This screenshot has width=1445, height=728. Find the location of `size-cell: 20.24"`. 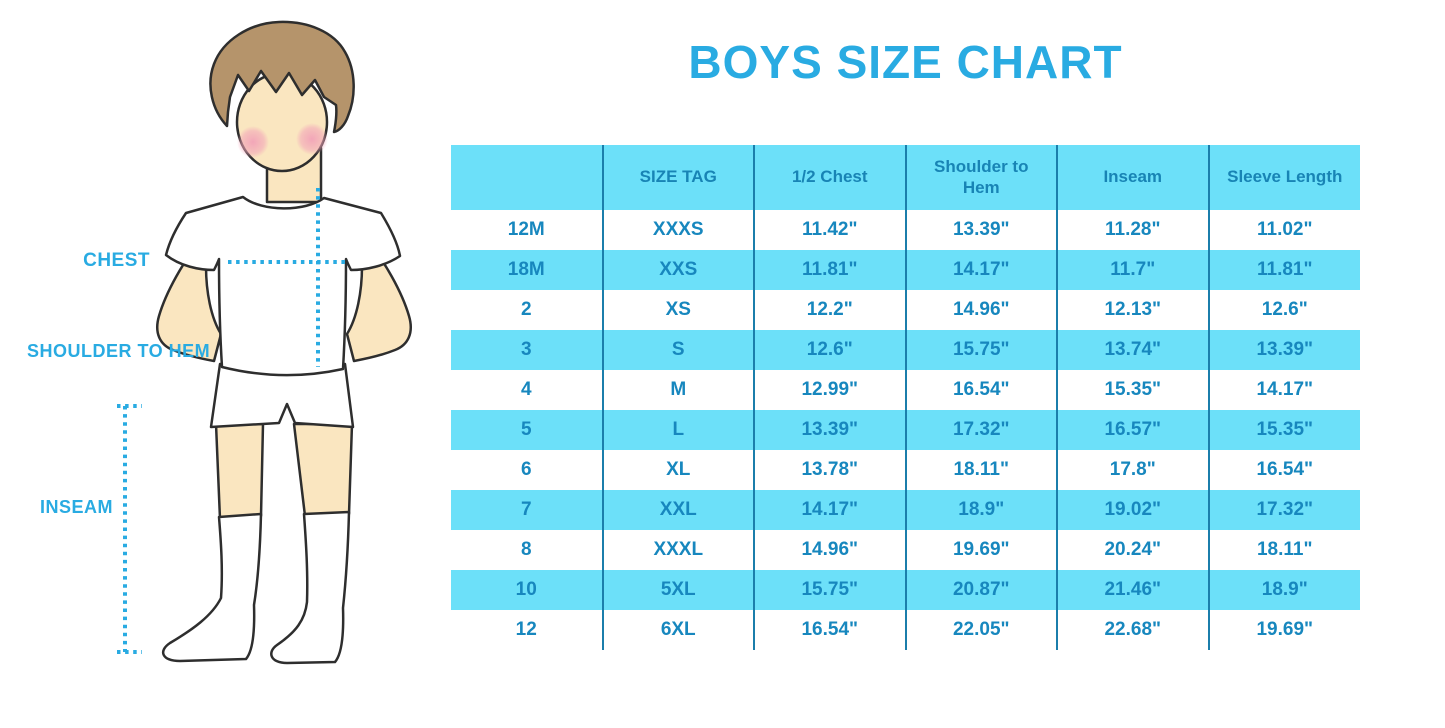

size-cell: 20.24" is located at coordinates (1132, 550).